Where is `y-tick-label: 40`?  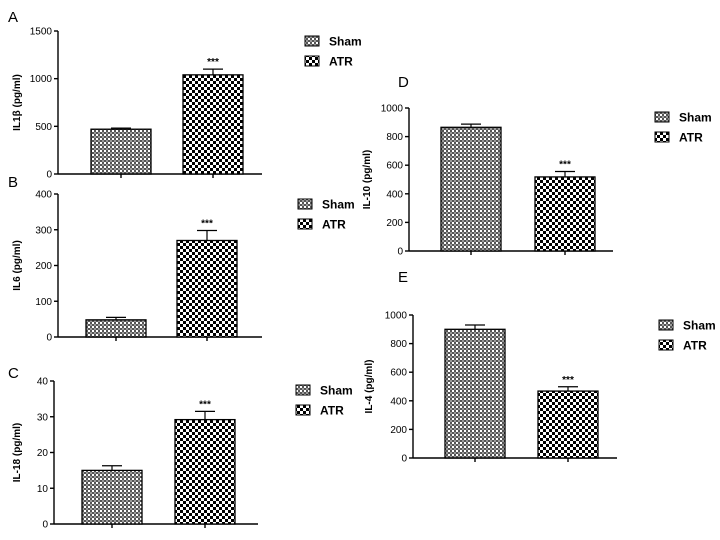
y-tick-label: 40 is located at coordinates (43, 382).